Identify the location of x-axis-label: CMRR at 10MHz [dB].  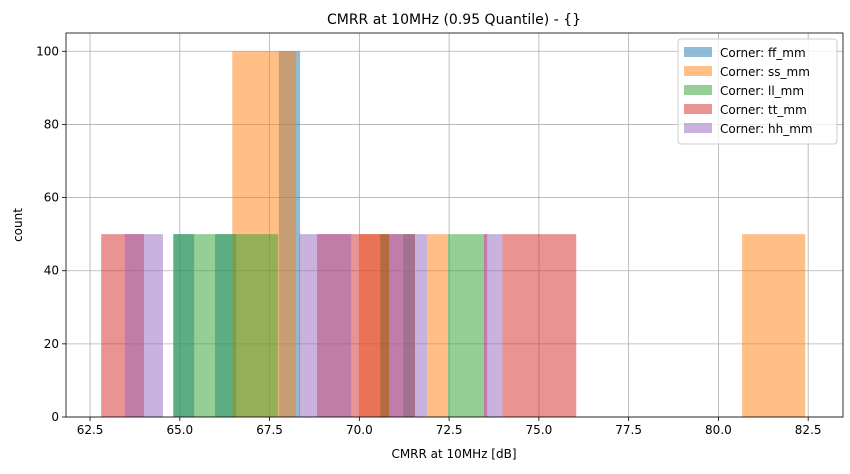
(453, 454).